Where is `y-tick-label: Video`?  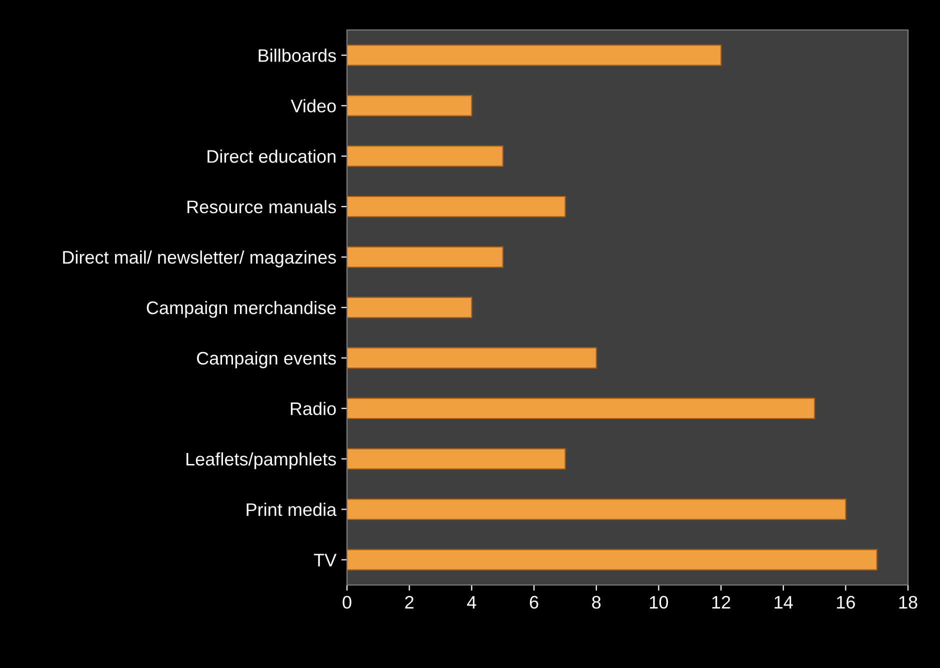 y-tick-label: Video is located at coordinates (313, 105).